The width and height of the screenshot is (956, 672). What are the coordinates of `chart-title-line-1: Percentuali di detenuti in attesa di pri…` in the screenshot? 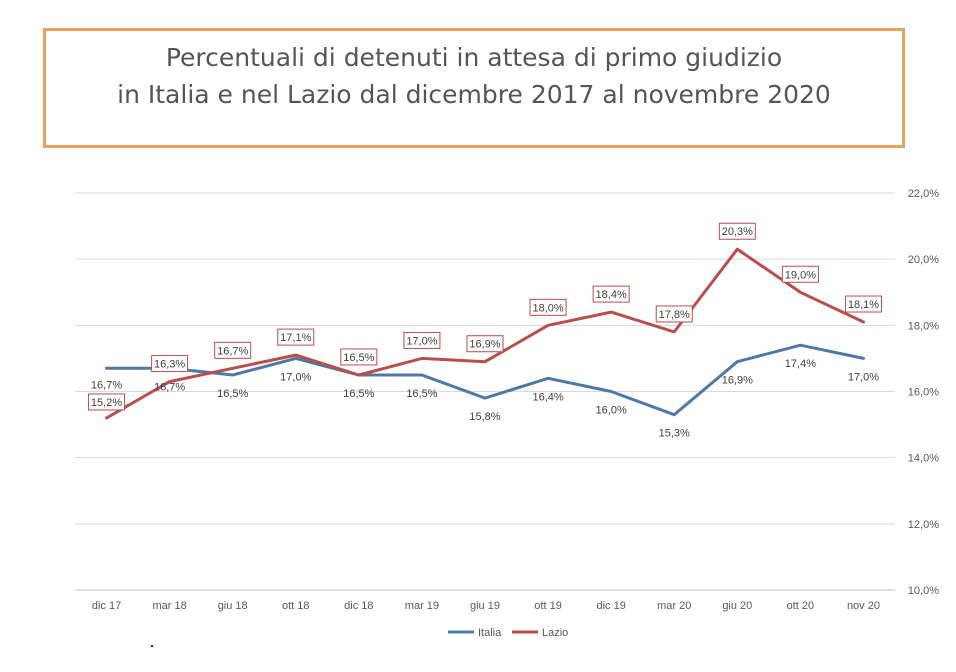 It's located at (474, 57).